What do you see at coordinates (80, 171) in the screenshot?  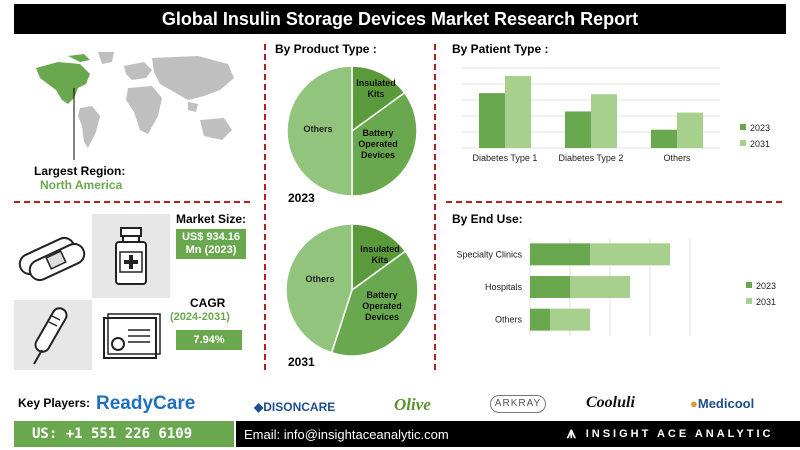 I see `largest-region-label: Largest Region:` at bounding box center [80, 171].